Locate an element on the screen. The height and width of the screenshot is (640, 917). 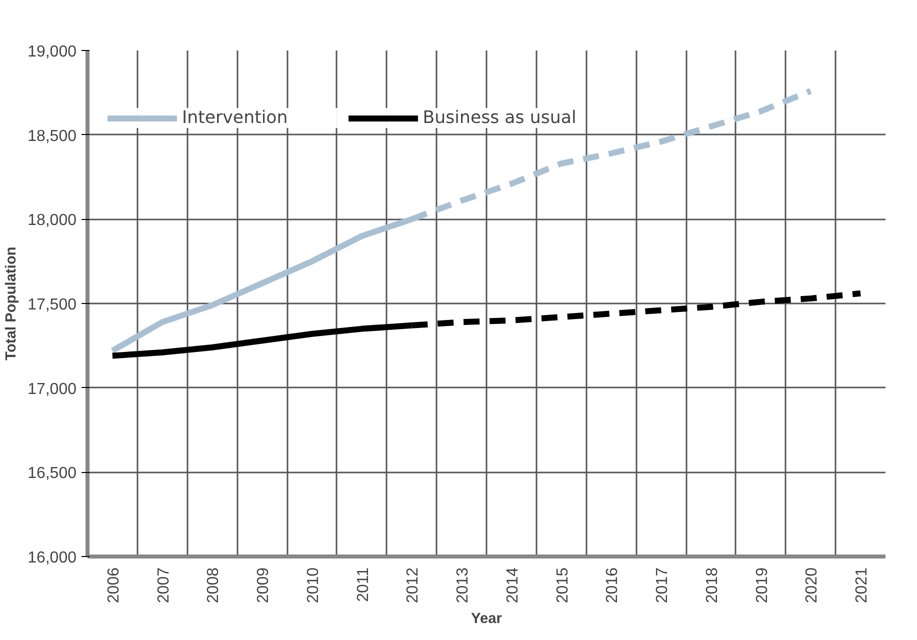
x-tick-label: 2009 is located at coordinates (263, 585).